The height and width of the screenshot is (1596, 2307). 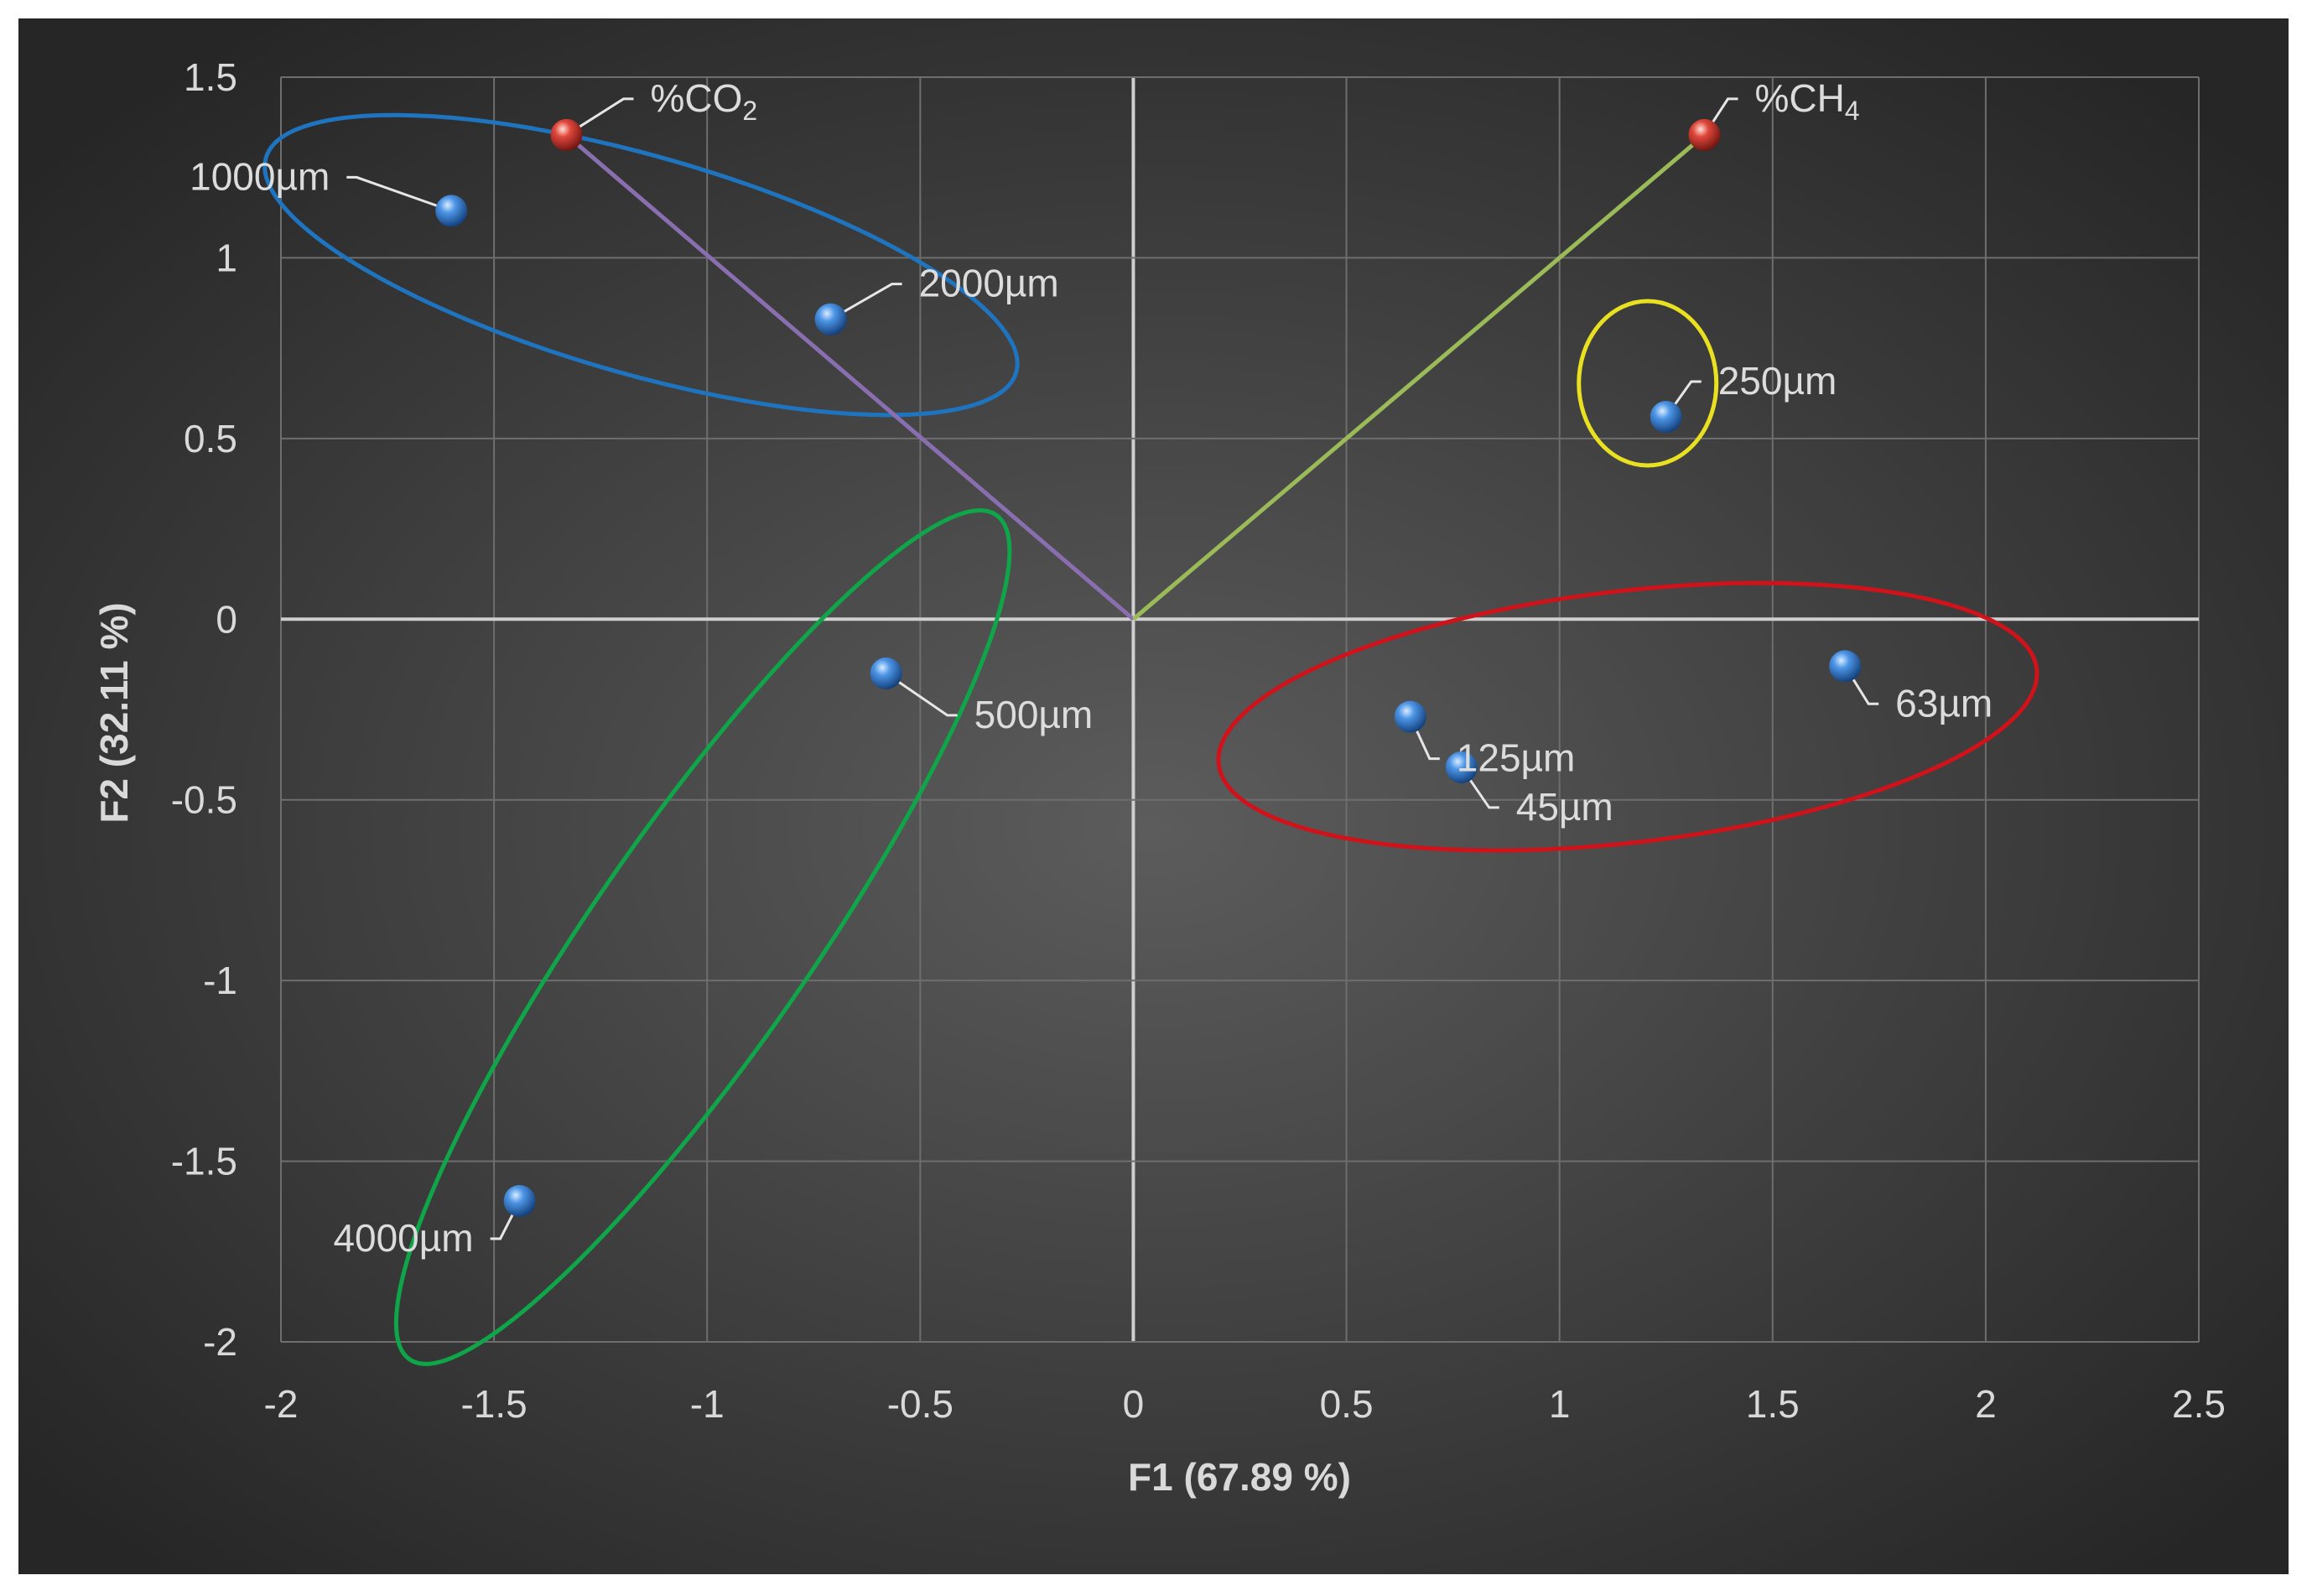 I want to click on point-label: 45µm, so click(x=1564, y=807).